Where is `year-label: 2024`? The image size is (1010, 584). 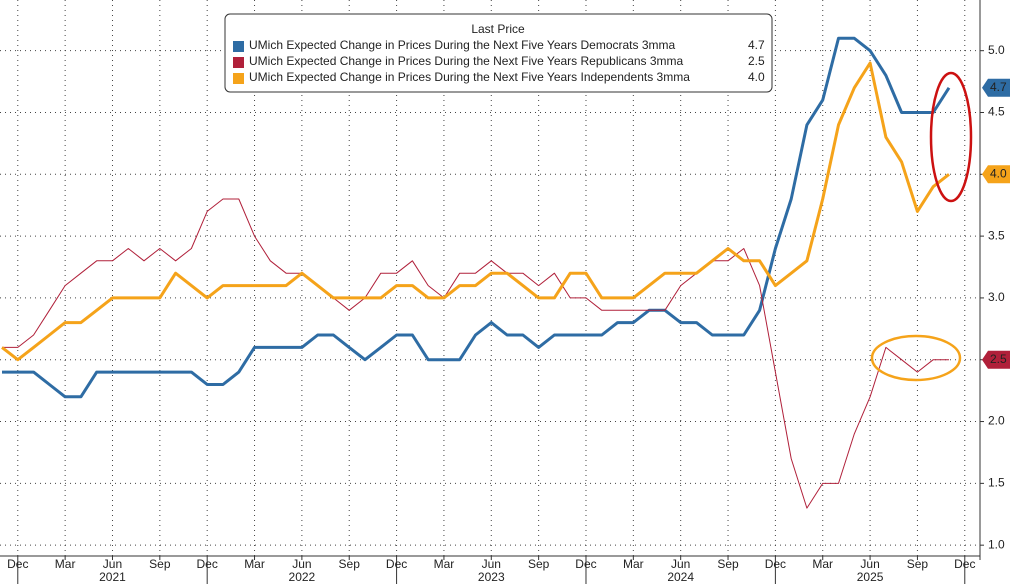 year-label: 2024 is located at coordinates (680, 577).